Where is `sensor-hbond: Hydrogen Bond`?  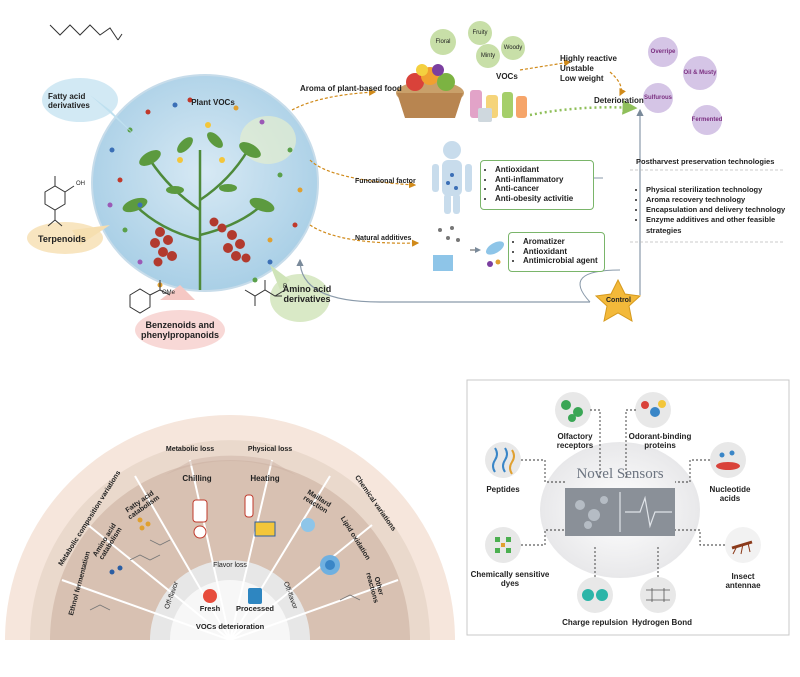
sensor-hbond: Hydrogen Bond is located at coordinates (662, 622).